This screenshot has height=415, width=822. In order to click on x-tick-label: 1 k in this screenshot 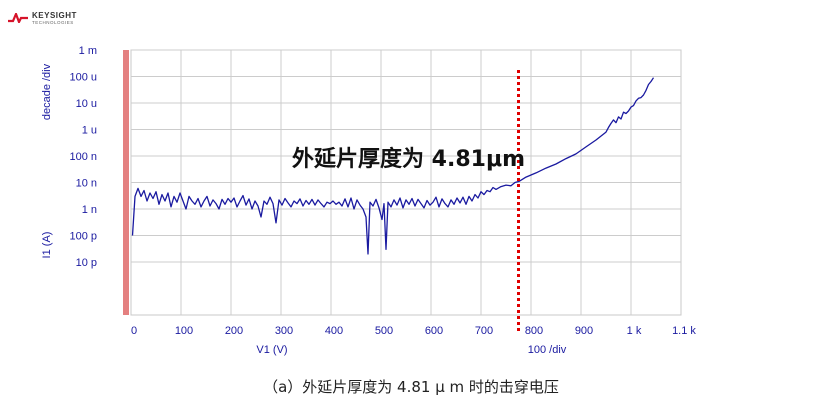, I will do `click(634, 331)`.